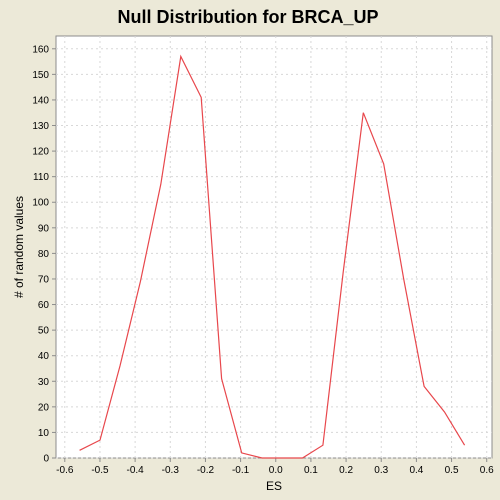  Describe the element at coordinates (44, 228) in the screenshot. I see `y-tick-label: 90` at that location.